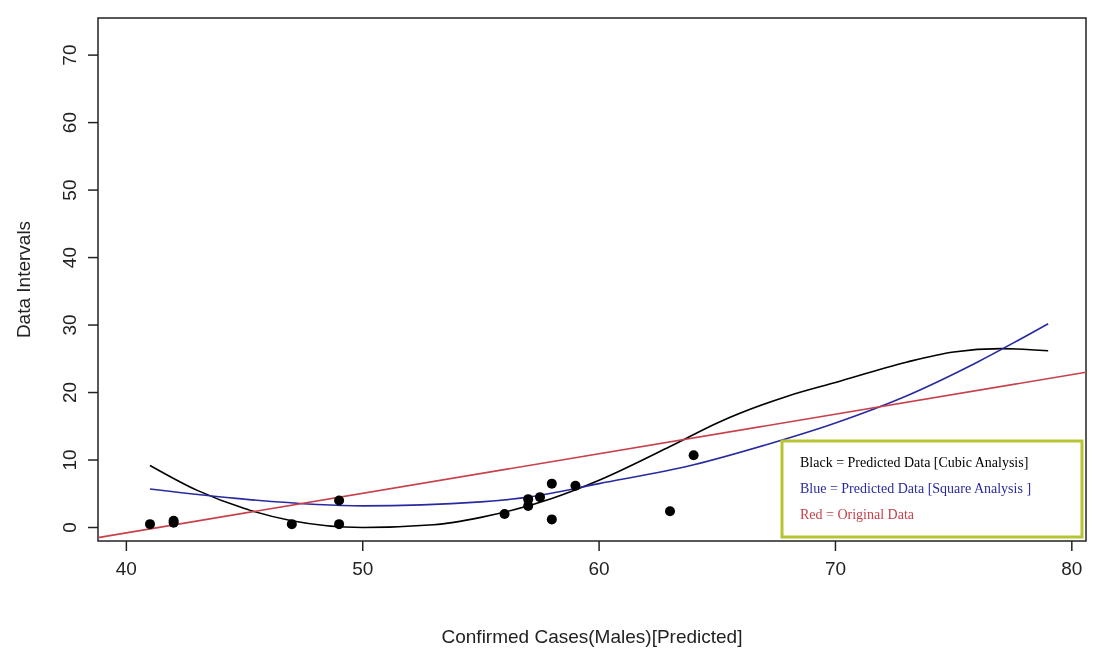 Image resolution: width=1100 pixels, height=664 pixels. Describe the element at coordinates (23, 279) in the screenshot. I see `y-axis-title: Data Intervals` at that location.